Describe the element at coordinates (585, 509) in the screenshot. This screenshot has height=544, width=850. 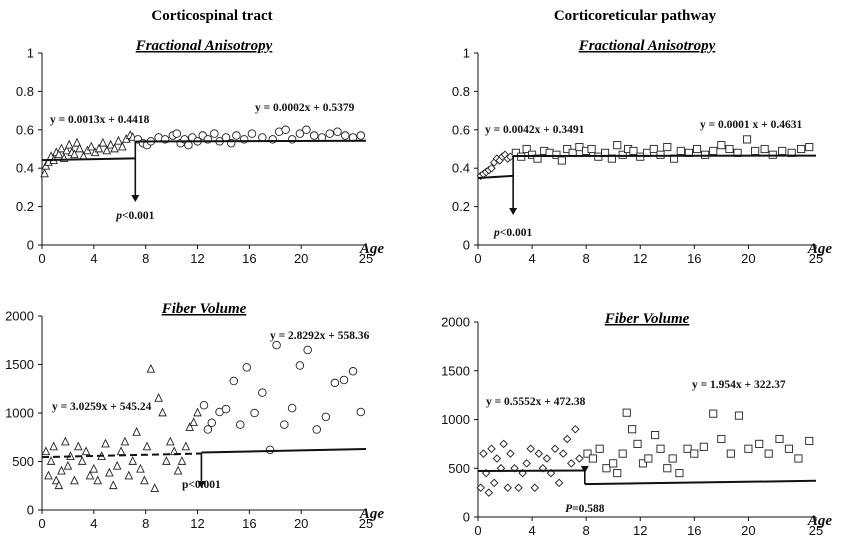
I see `p-value-label: P=0.588` at that location.